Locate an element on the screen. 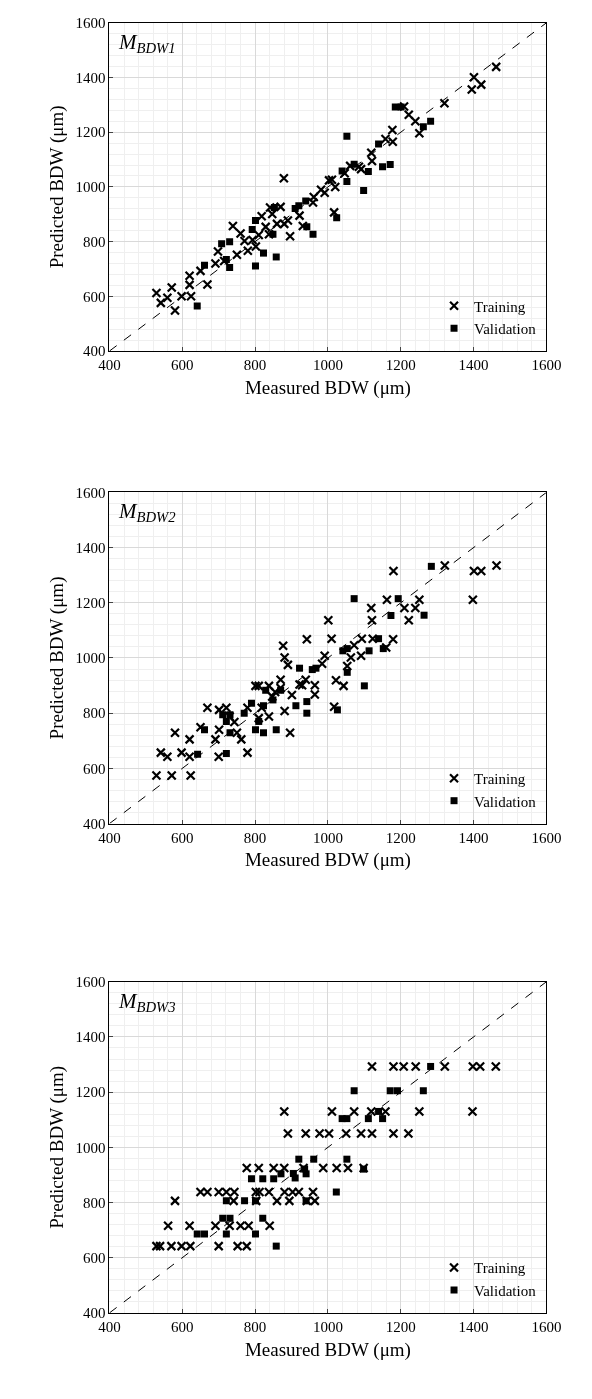 Image resolution: width=592 pixels, height=1399 pixels. y-tick-label: 1400 is located at coordinates (90, 77).